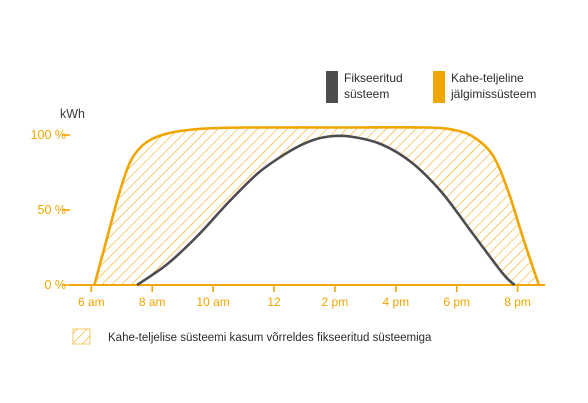 This screenshot has width=588, height=403. I want to click on x-tick-label: 2 pm, so click(335, 302).